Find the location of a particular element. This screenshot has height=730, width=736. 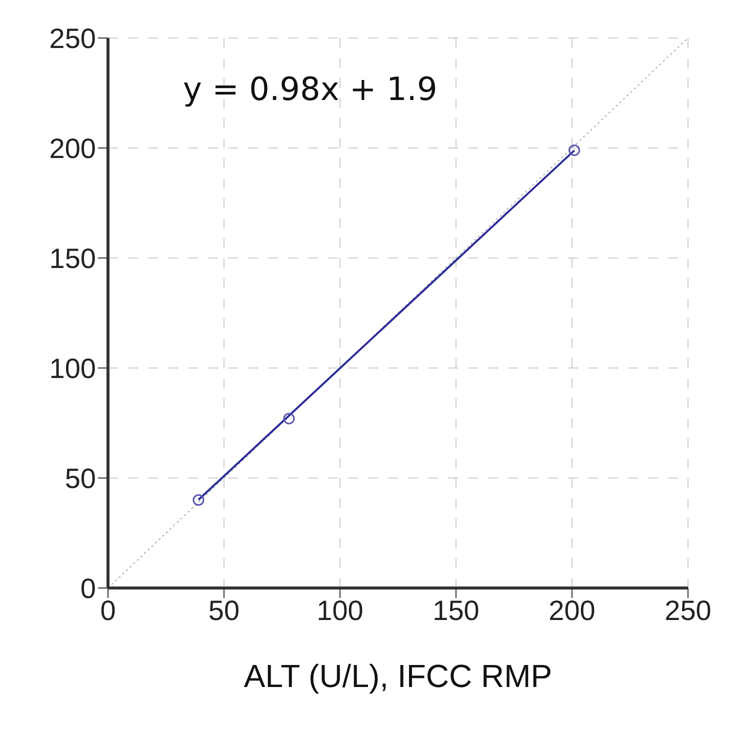

x-tick-label: 150 is located at coordinates (456, 610).